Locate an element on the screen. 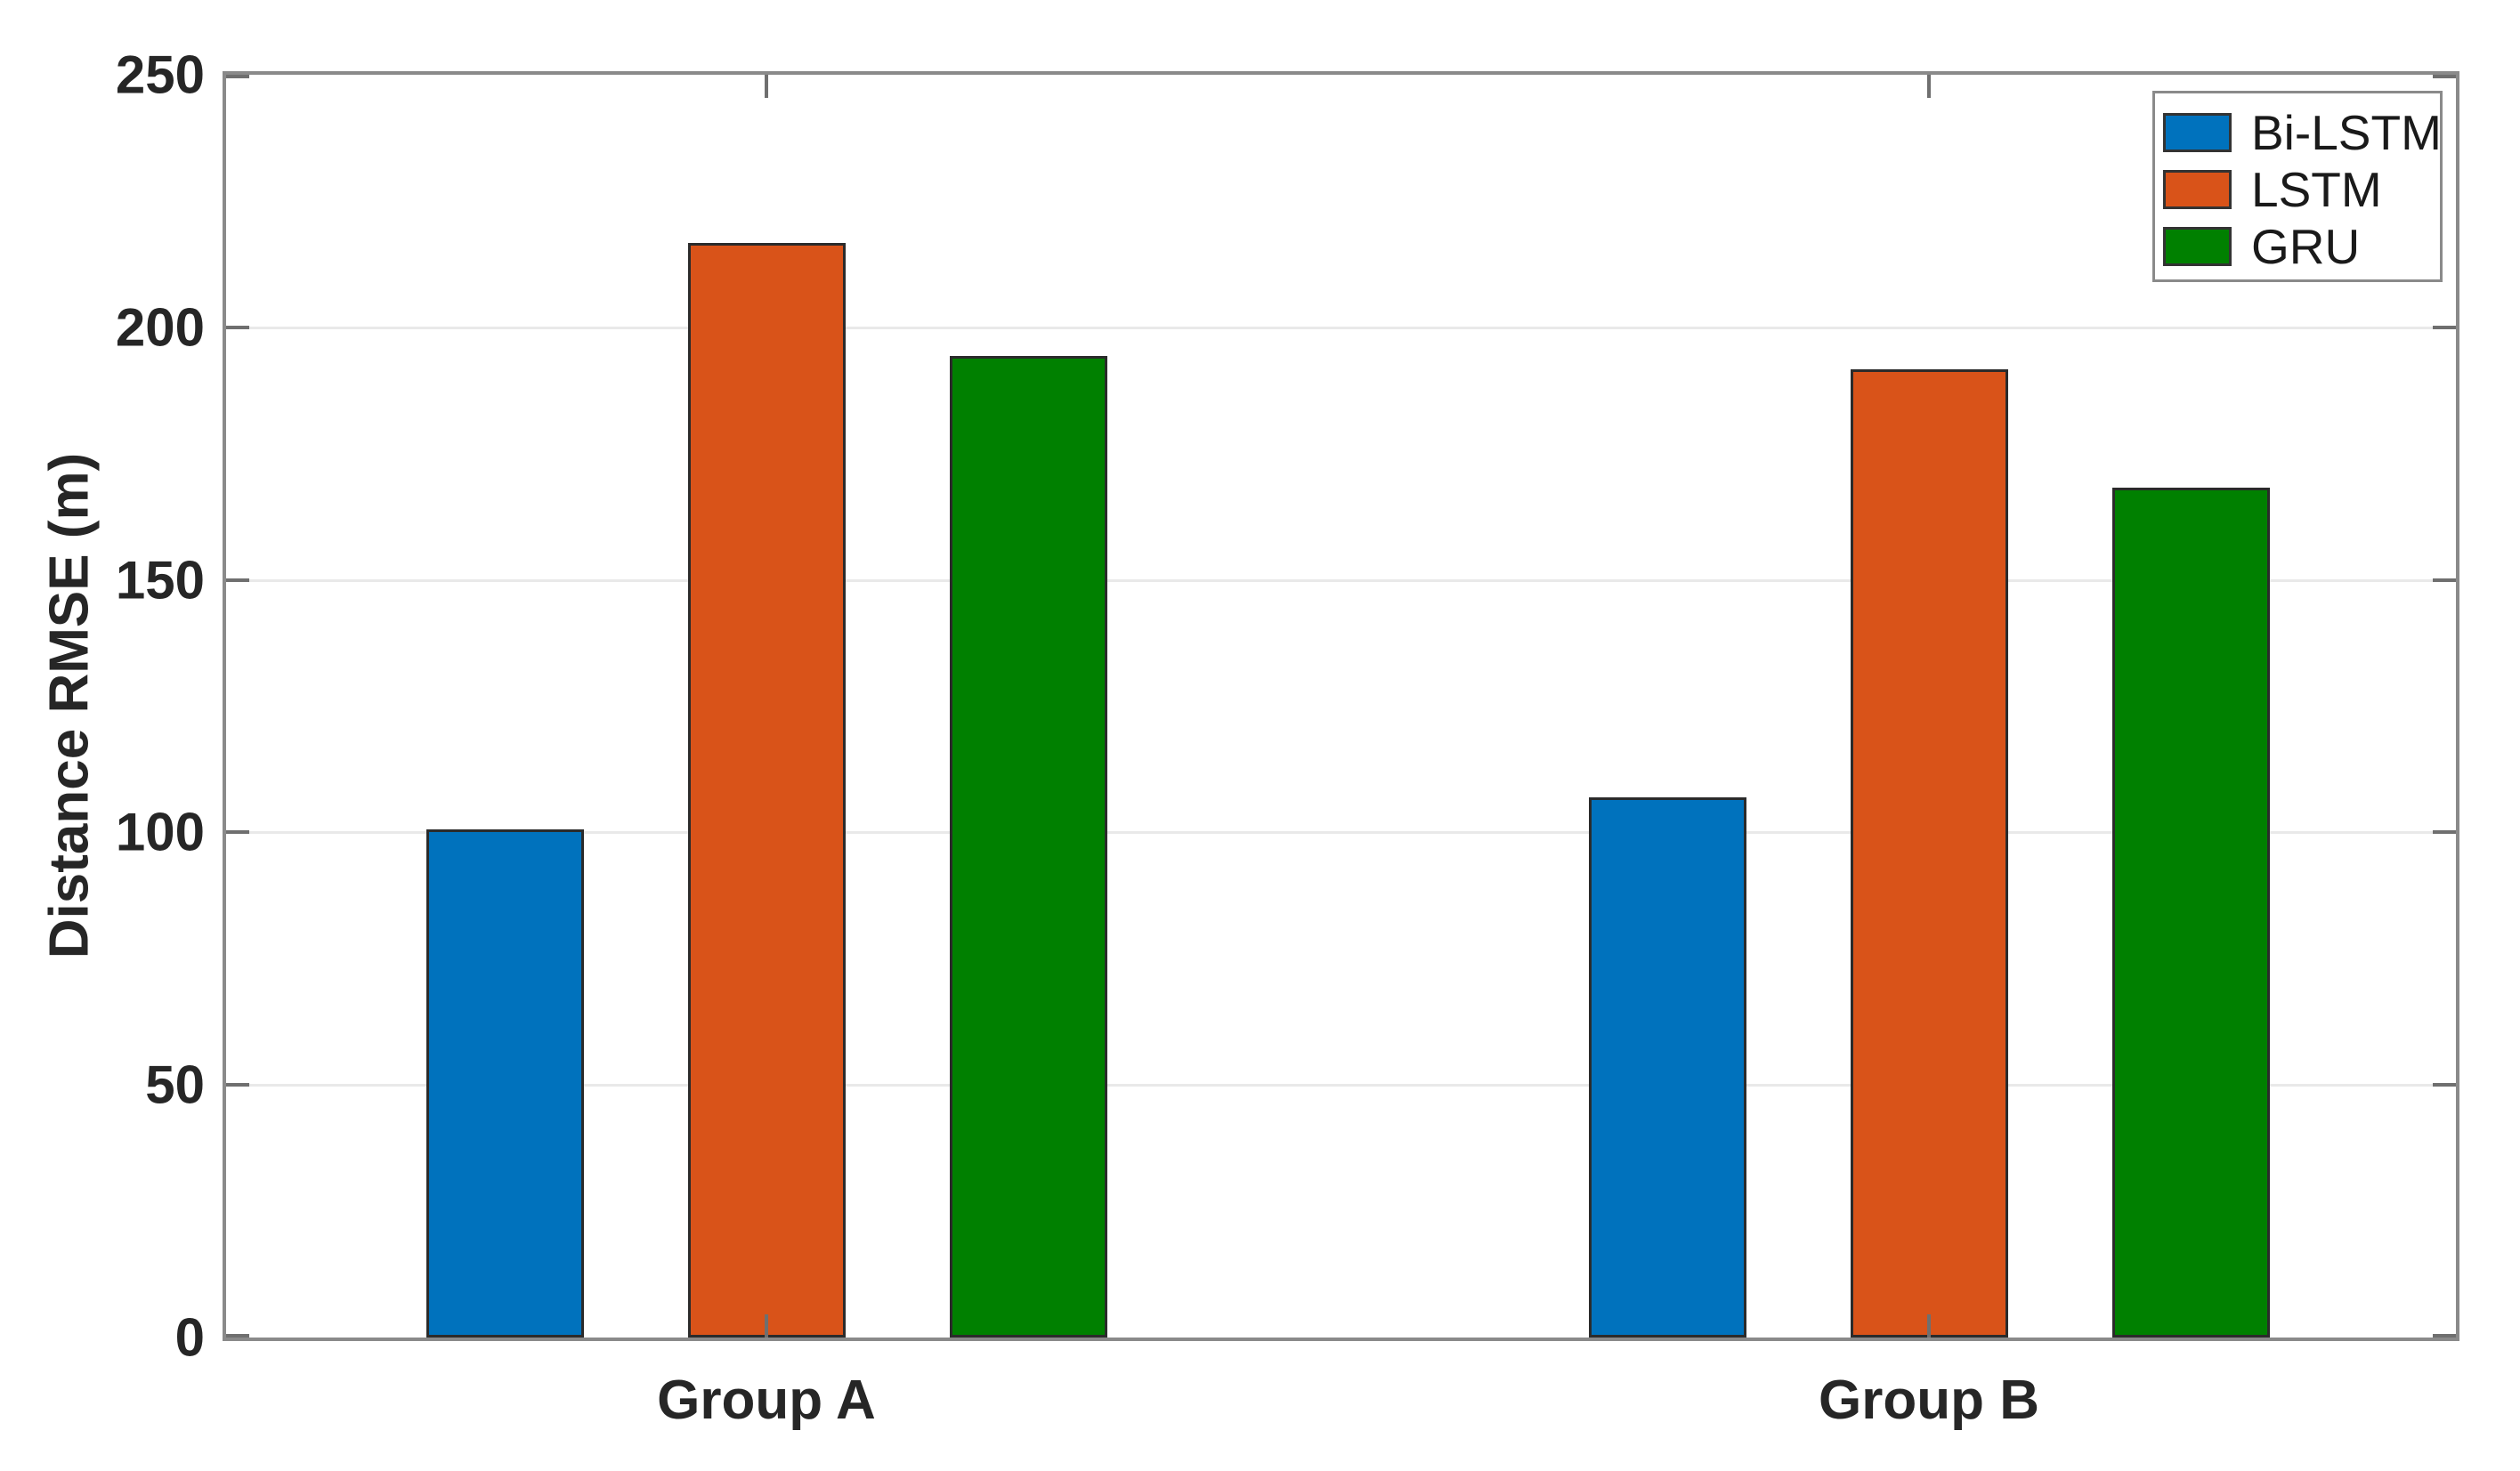 This screenshot has width=2520, height=1471. legend-label-bi-lstm: Bi-LSTM is located at coordinates (2346, 132).